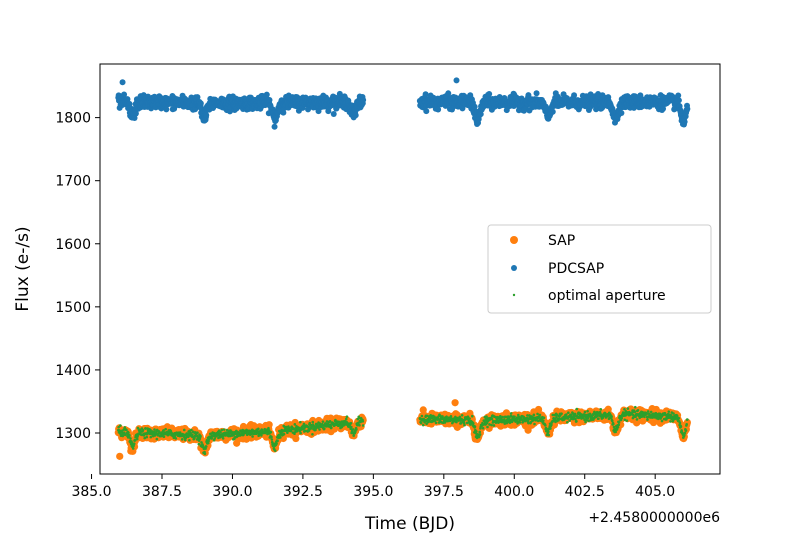 The width and height of the screenshot is (800, 533). I want to click on x-axis-offset-label: +2.4580000000e6, so click(654, 518).